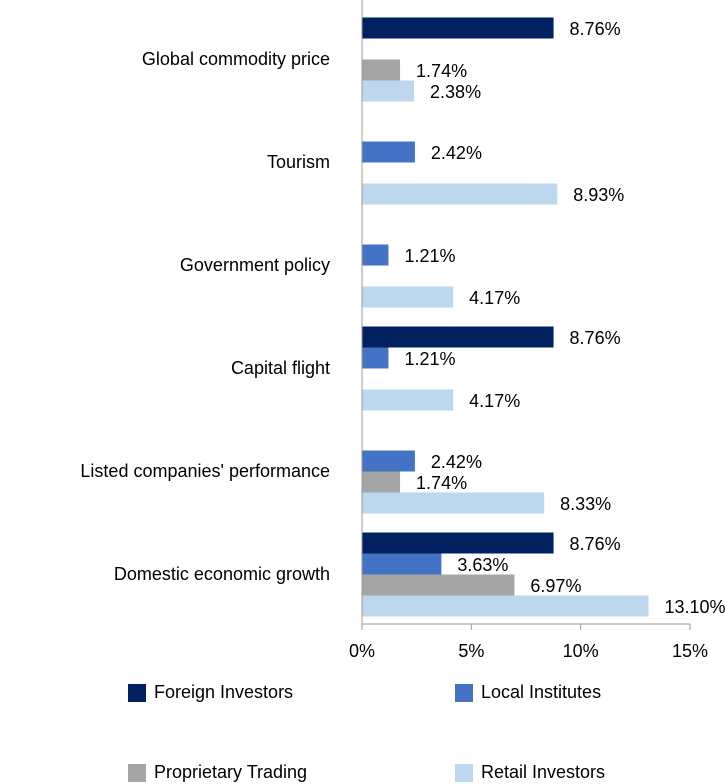 The image size is (725, 784). I want to click on value-label: 2.38%, so click(455, 92).